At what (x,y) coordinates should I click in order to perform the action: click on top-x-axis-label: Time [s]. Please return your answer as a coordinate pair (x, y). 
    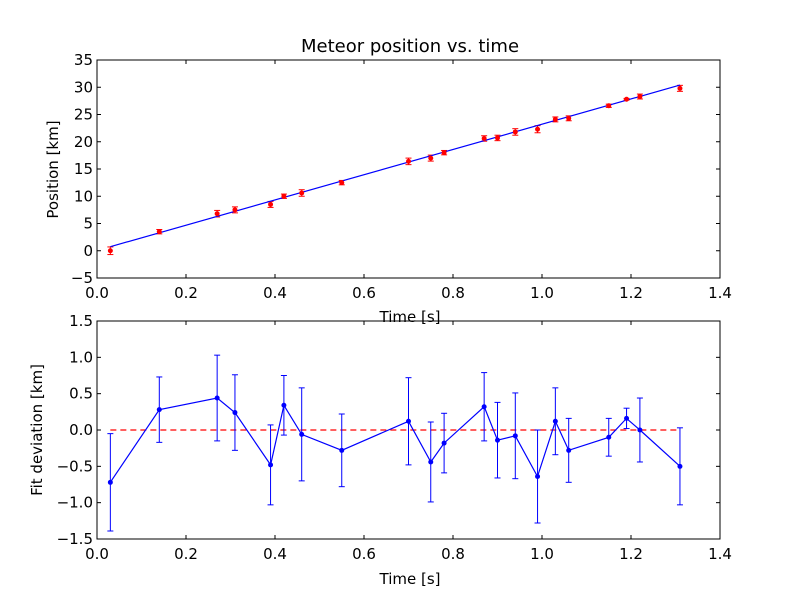
    Looking at the image, I should click on (410, 317).